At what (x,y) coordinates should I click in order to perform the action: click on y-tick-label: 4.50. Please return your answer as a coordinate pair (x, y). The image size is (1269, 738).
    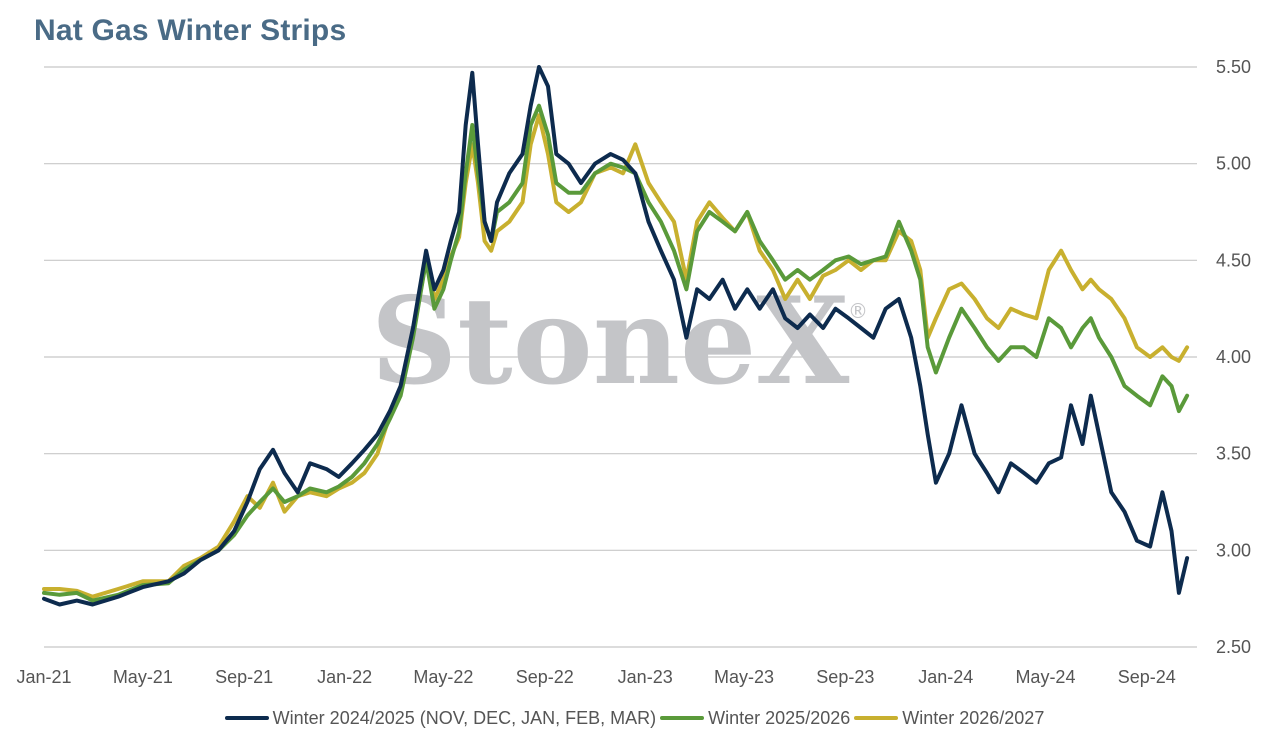
    Looking at the image, I should click on (1233, 260).